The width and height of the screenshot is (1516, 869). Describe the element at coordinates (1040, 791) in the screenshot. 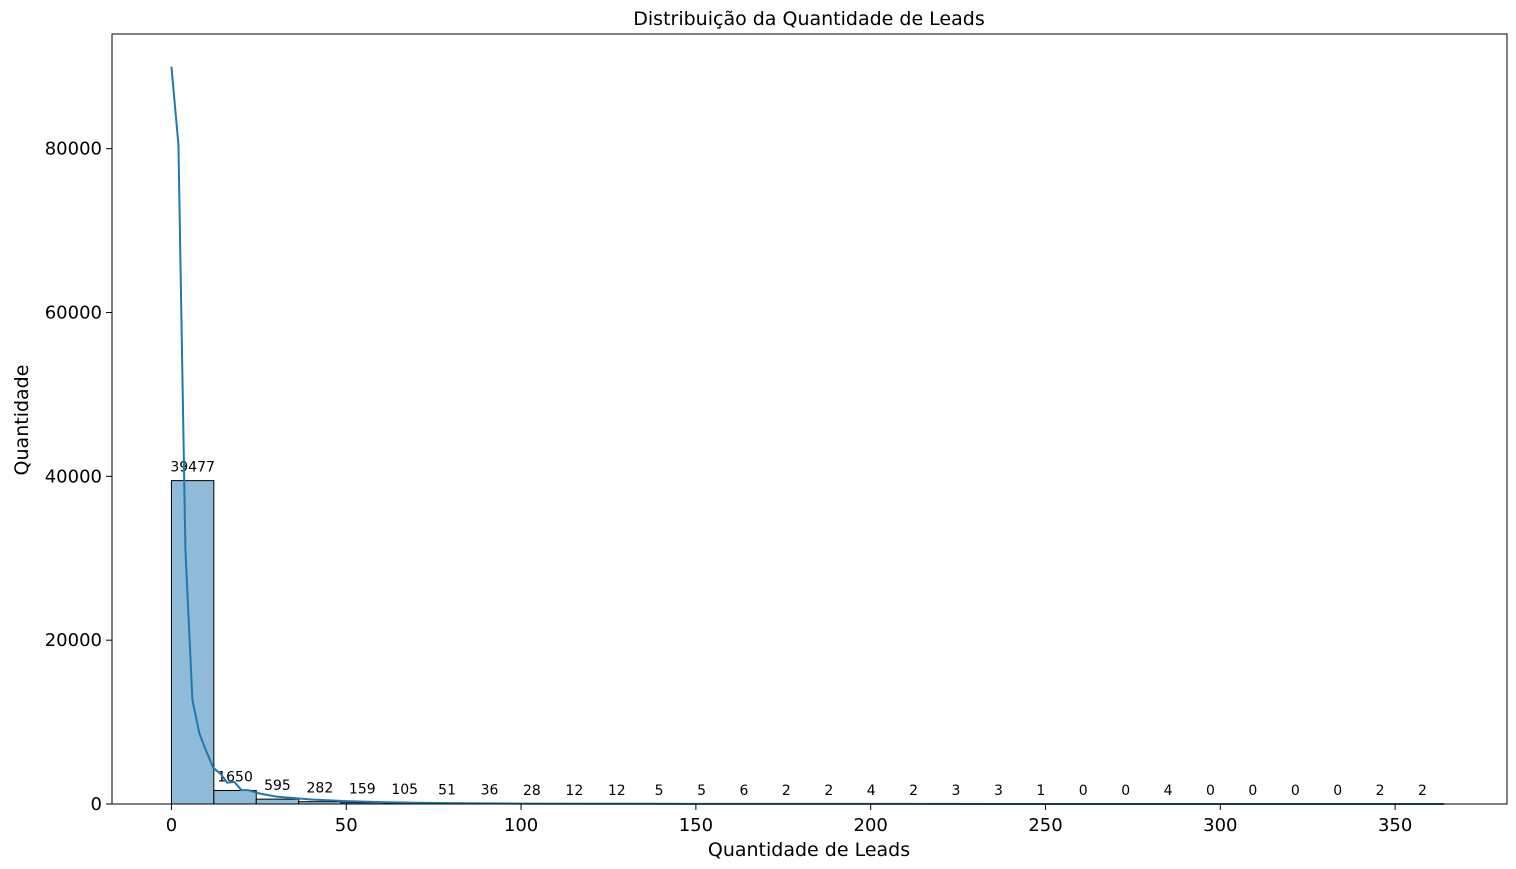

I see `bar-value-label: 1` at that location.